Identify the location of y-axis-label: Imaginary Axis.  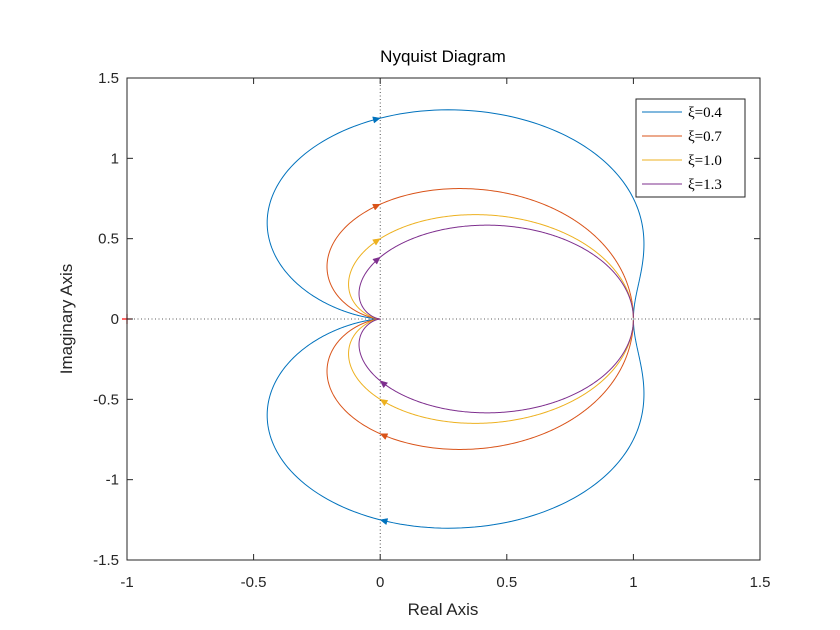
(66, 319).